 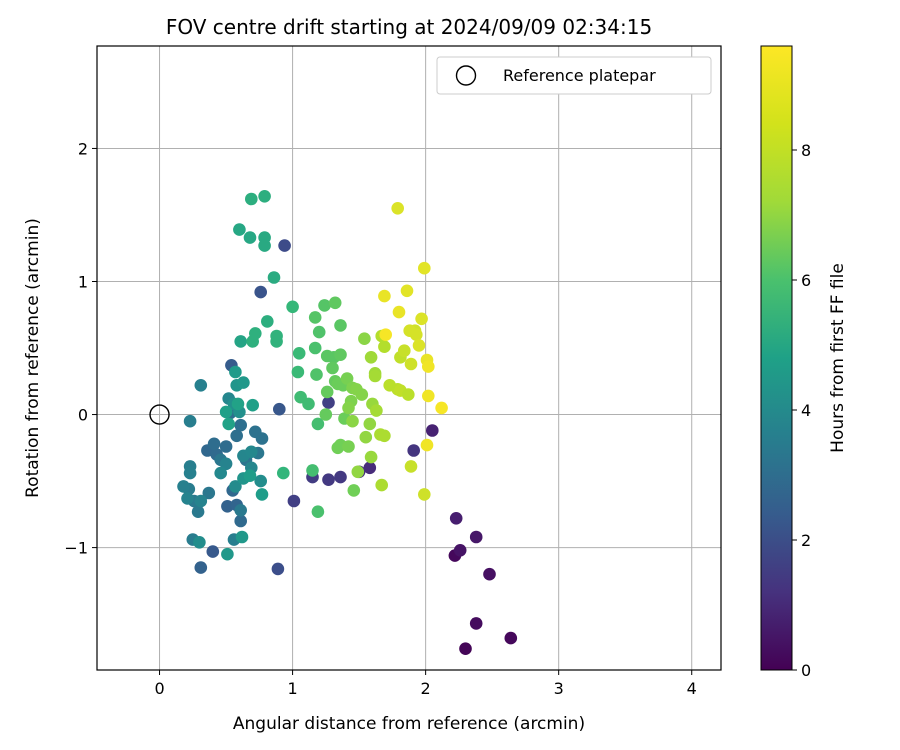 What do you see at coordinates (83, 148) in the screenshot?
I see `y-tick-label: 2` at bounding box center [83, 148].